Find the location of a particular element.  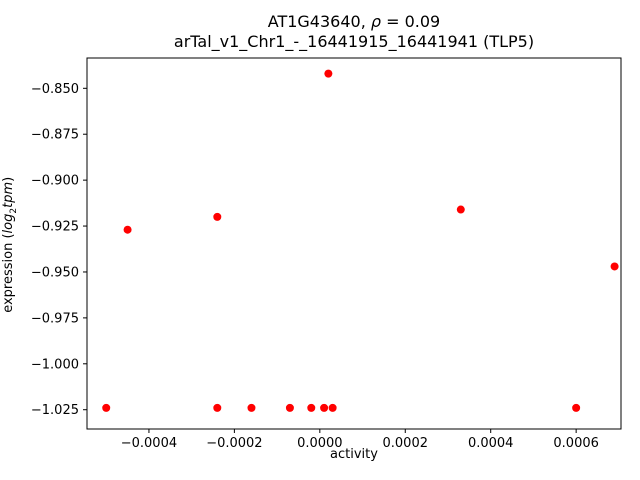

plot-subtitle: arTal_v1_Chr1_-_16441915_16441941 (TLP5) is located at coordinates (354, 41).